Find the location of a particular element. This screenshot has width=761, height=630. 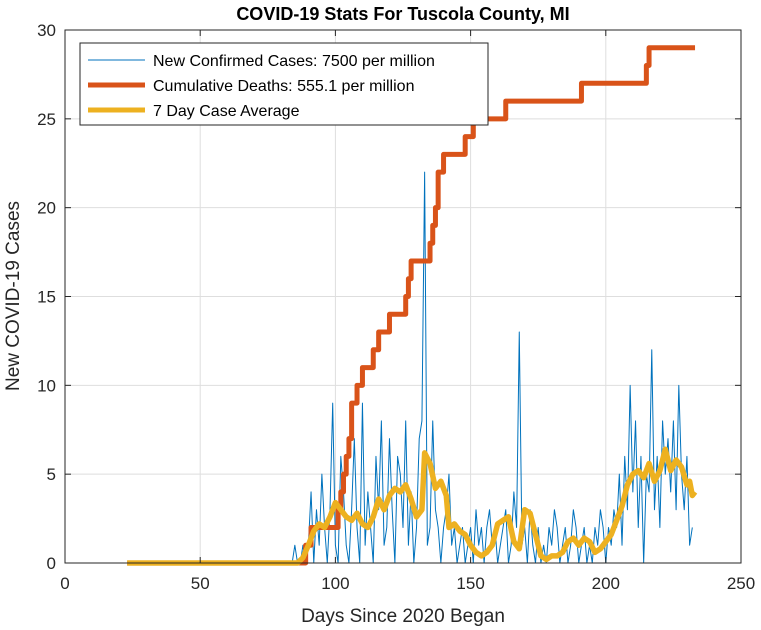

x-axis-label: Days Since 2020 Began is located at coordinates (403, 616).